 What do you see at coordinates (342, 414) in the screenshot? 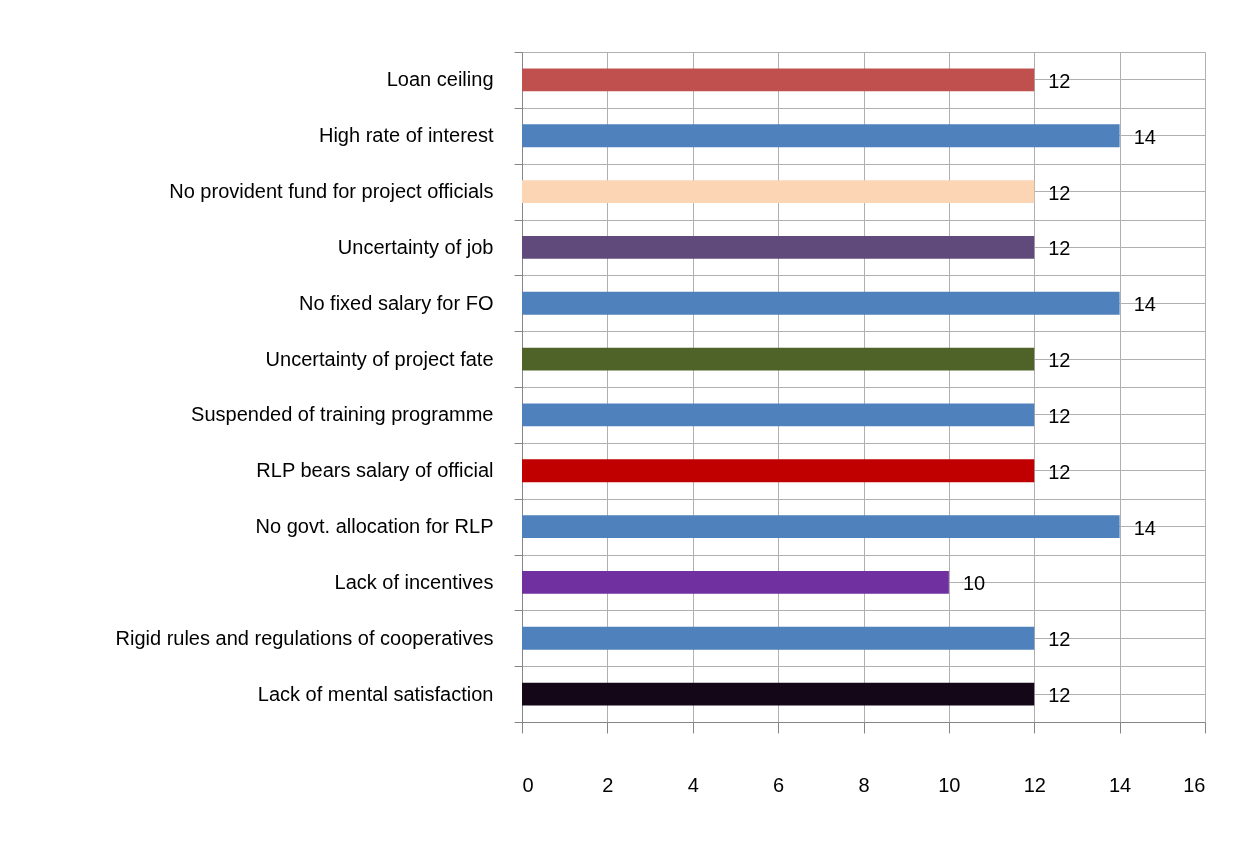
I see `y-tick-label: Suspended of training programme` at bounding box center [342, 414].